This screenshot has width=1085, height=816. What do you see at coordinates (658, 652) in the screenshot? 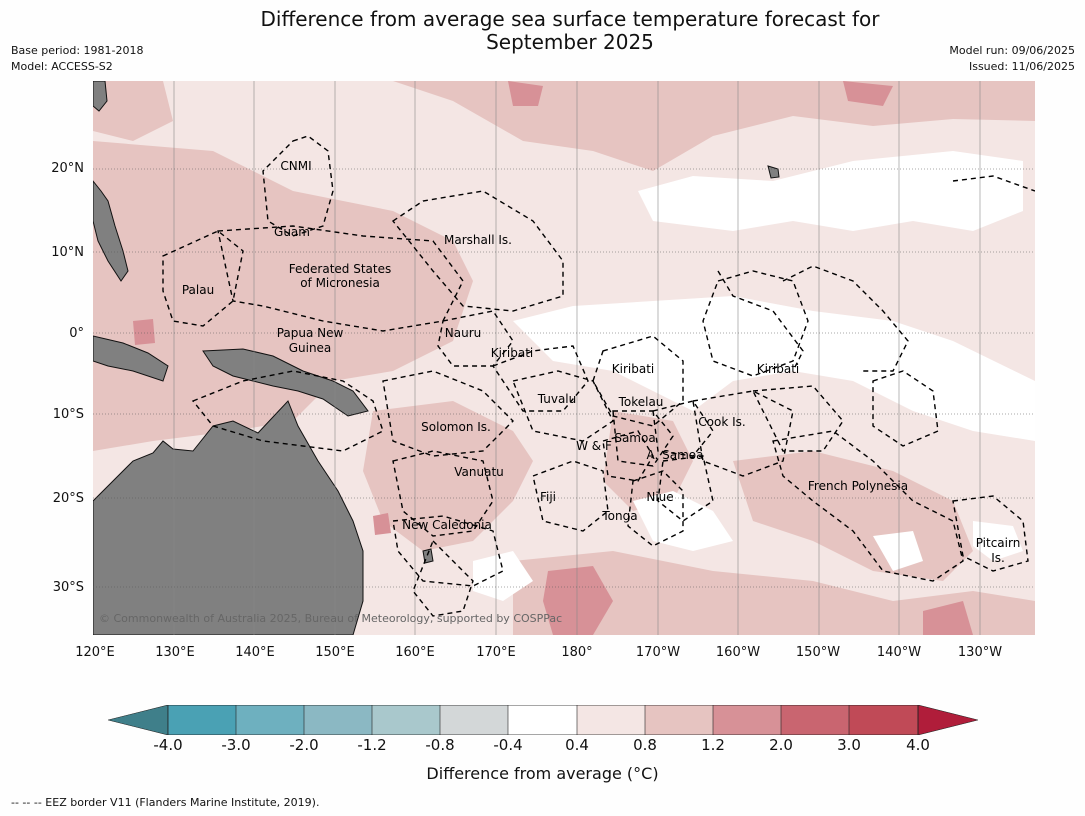
I see `lon-label: 170°W` at bounding box center [658, 652].